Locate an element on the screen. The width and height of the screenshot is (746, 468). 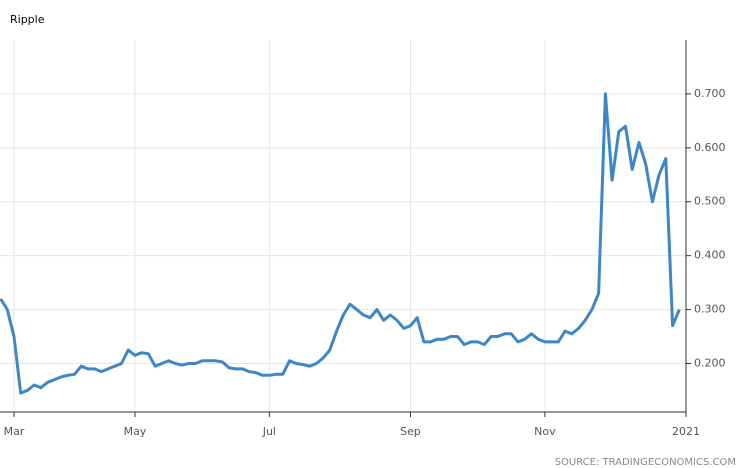
x-tick-label: 2021 is located at coordinates (686, 431).